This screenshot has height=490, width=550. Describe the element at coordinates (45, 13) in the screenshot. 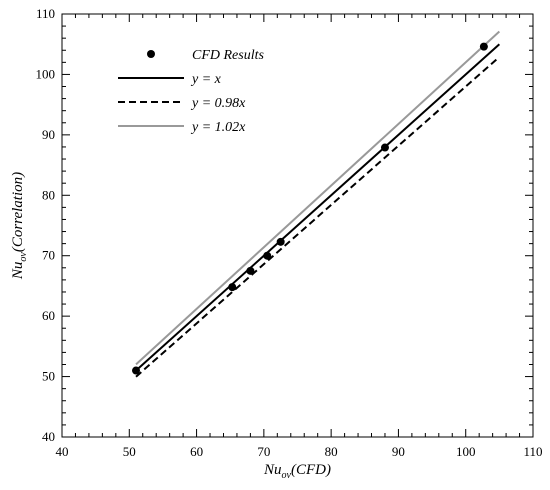

I see `y-tick-label: 110` at that location.